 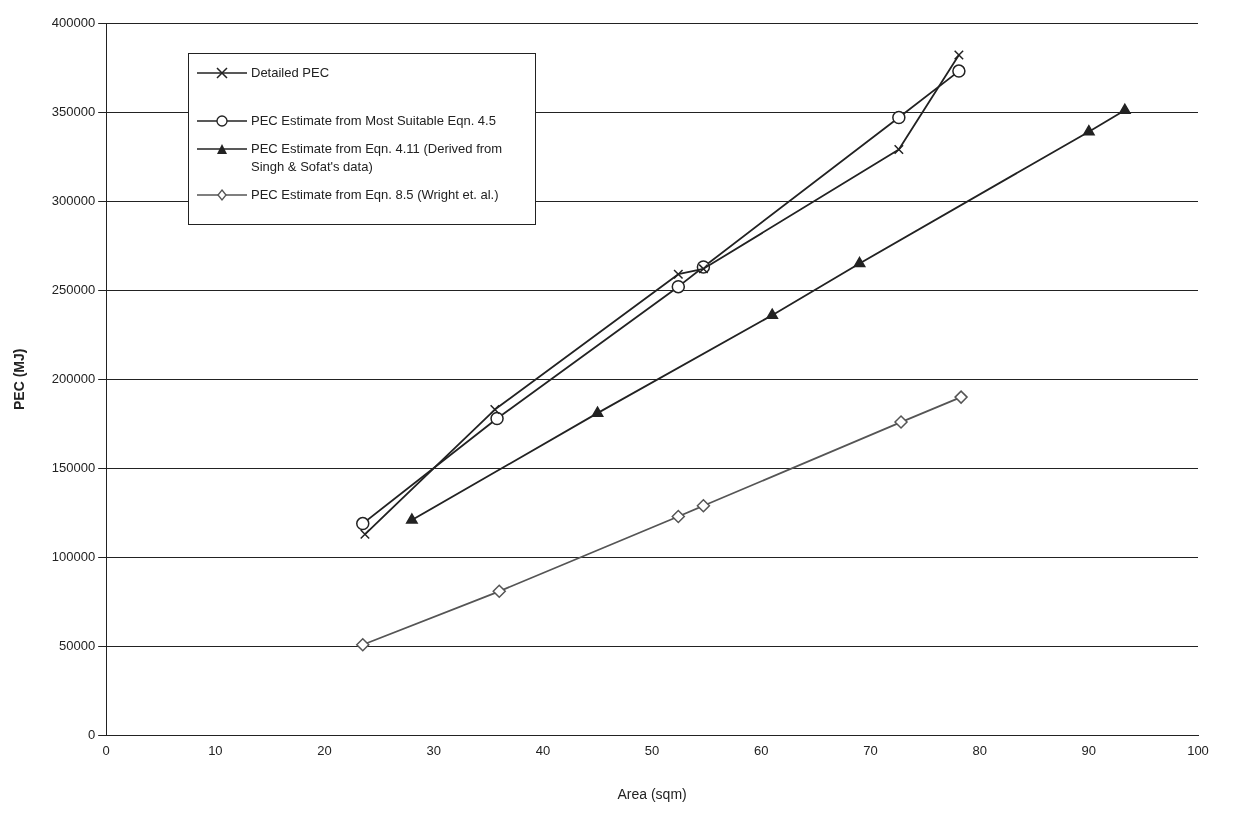 What do you see at coordinates (870, 750) in the screenshot?
I see `x-tick-label: 70` at bounding box center [870, 750].